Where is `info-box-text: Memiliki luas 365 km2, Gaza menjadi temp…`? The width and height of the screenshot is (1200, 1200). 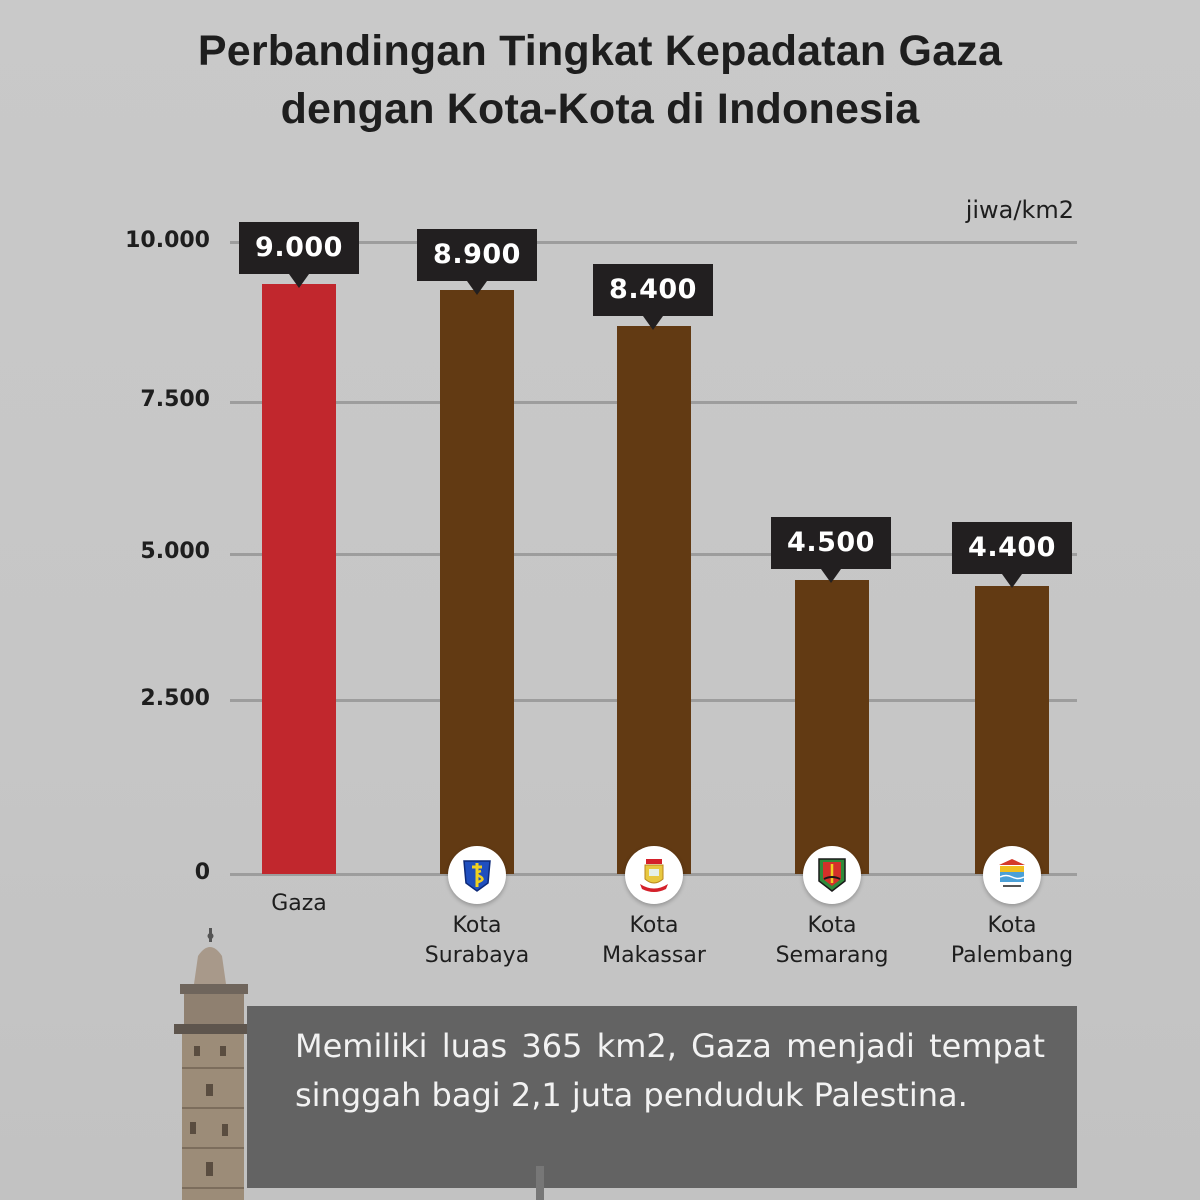 info-box-text: Memiliki luas 365 km2, Gaza menjadi temp… is located at coordinates (670, 1070).